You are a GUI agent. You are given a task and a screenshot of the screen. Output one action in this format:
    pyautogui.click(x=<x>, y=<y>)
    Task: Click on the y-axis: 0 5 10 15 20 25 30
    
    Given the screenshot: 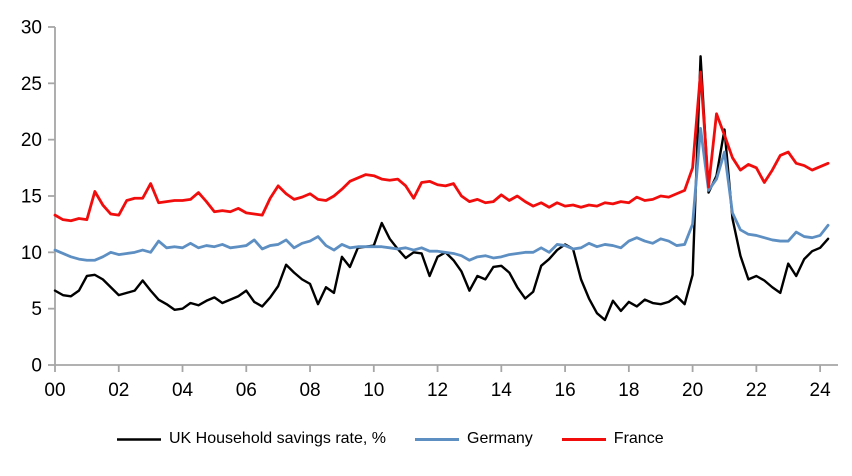 What is the action you would take?
    pyautogui.click(x=38, y=197)
    